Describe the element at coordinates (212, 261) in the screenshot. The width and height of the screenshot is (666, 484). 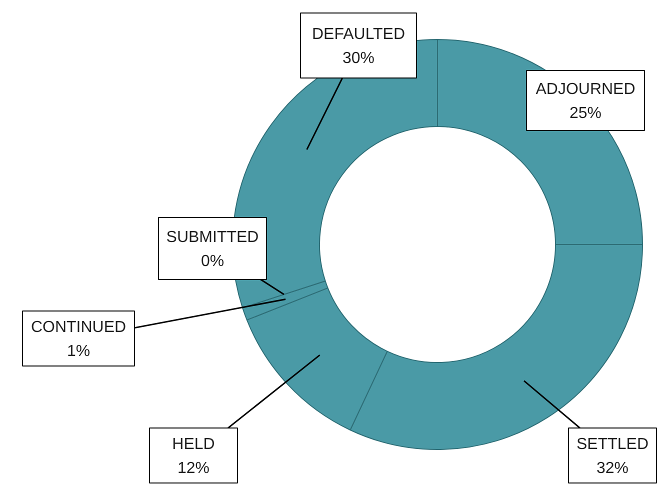
I see `text: 0%` at that location.